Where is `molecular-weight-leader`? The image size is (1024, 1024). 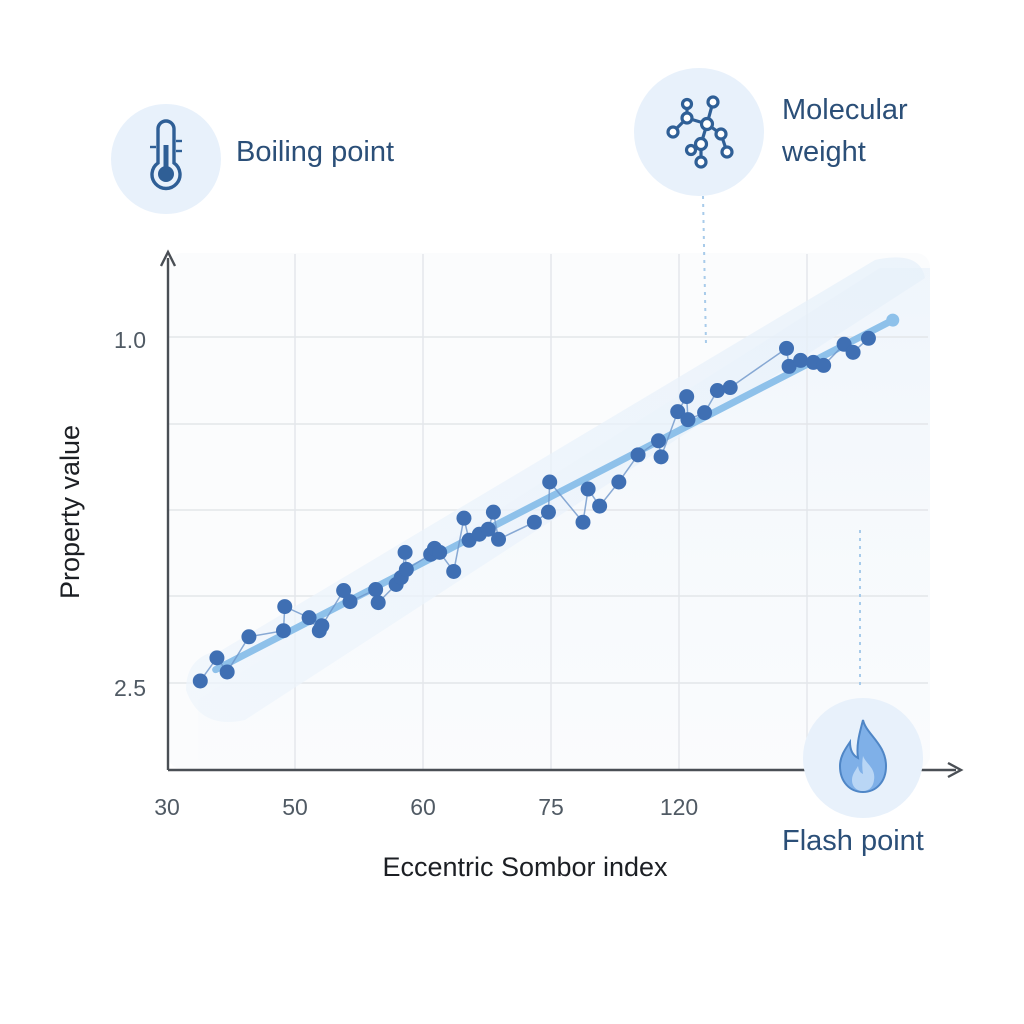 molecular-weight-leader is located at coordinates (704, 270).